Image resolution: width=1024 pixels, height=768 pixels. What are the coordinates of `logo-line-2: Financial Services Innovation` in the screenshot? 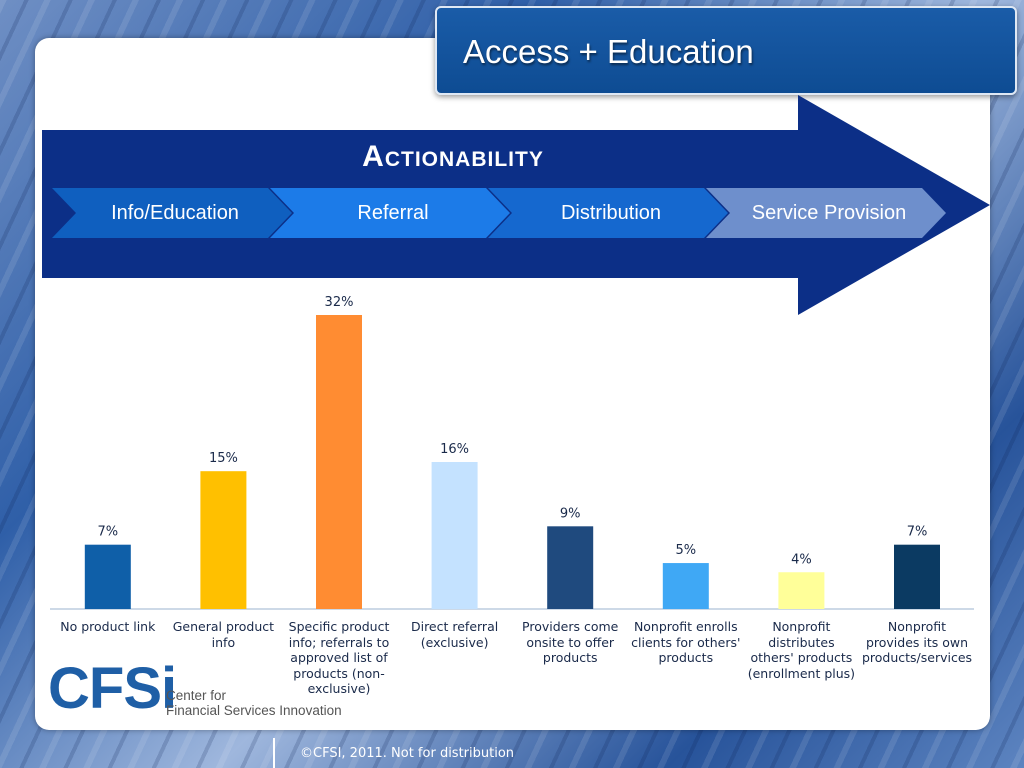 It's located at (254, 710).